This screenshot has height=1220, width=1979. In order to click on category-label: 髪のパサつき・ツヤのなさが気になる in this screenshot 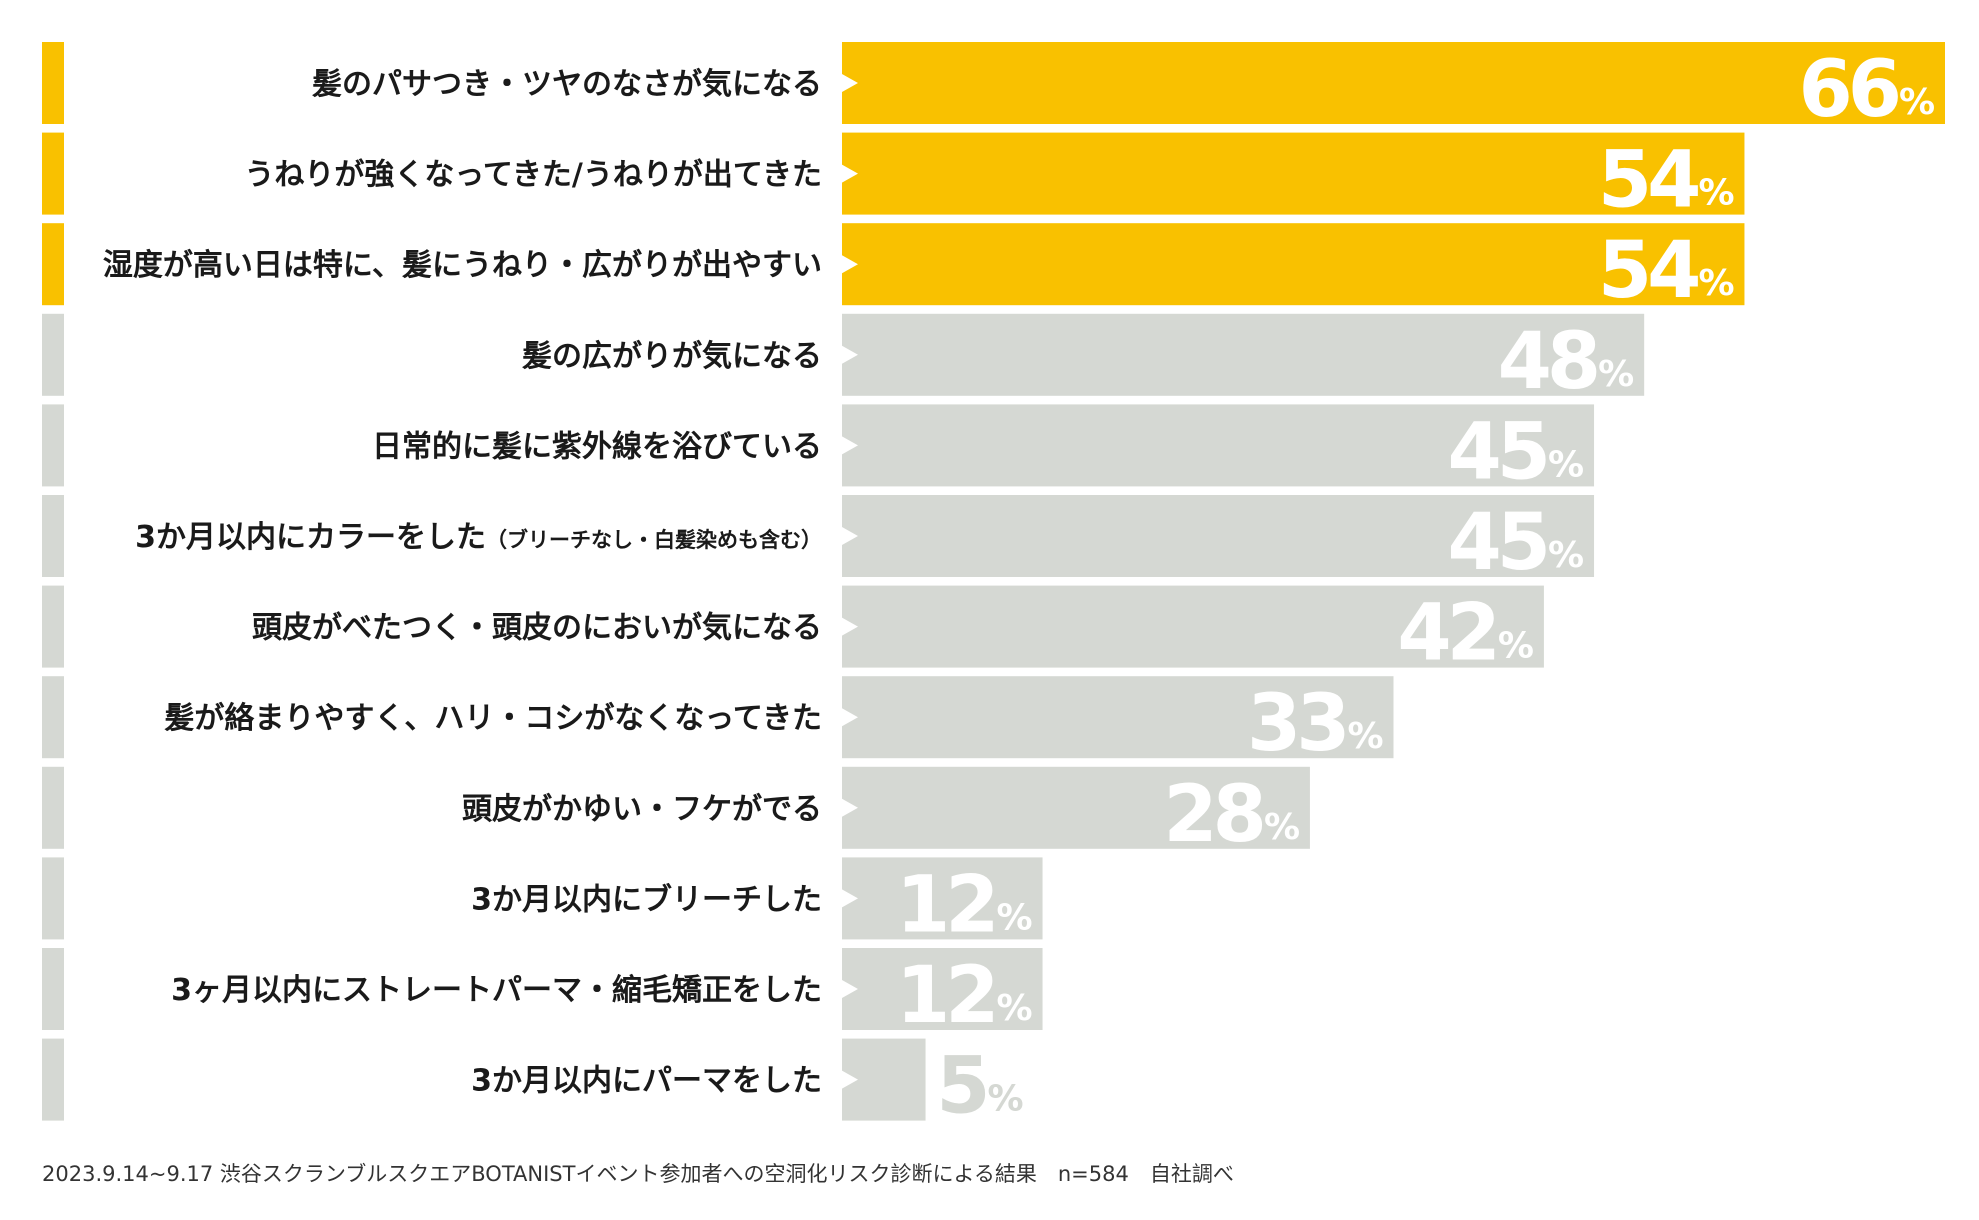, I will do `click(566, 84)`.